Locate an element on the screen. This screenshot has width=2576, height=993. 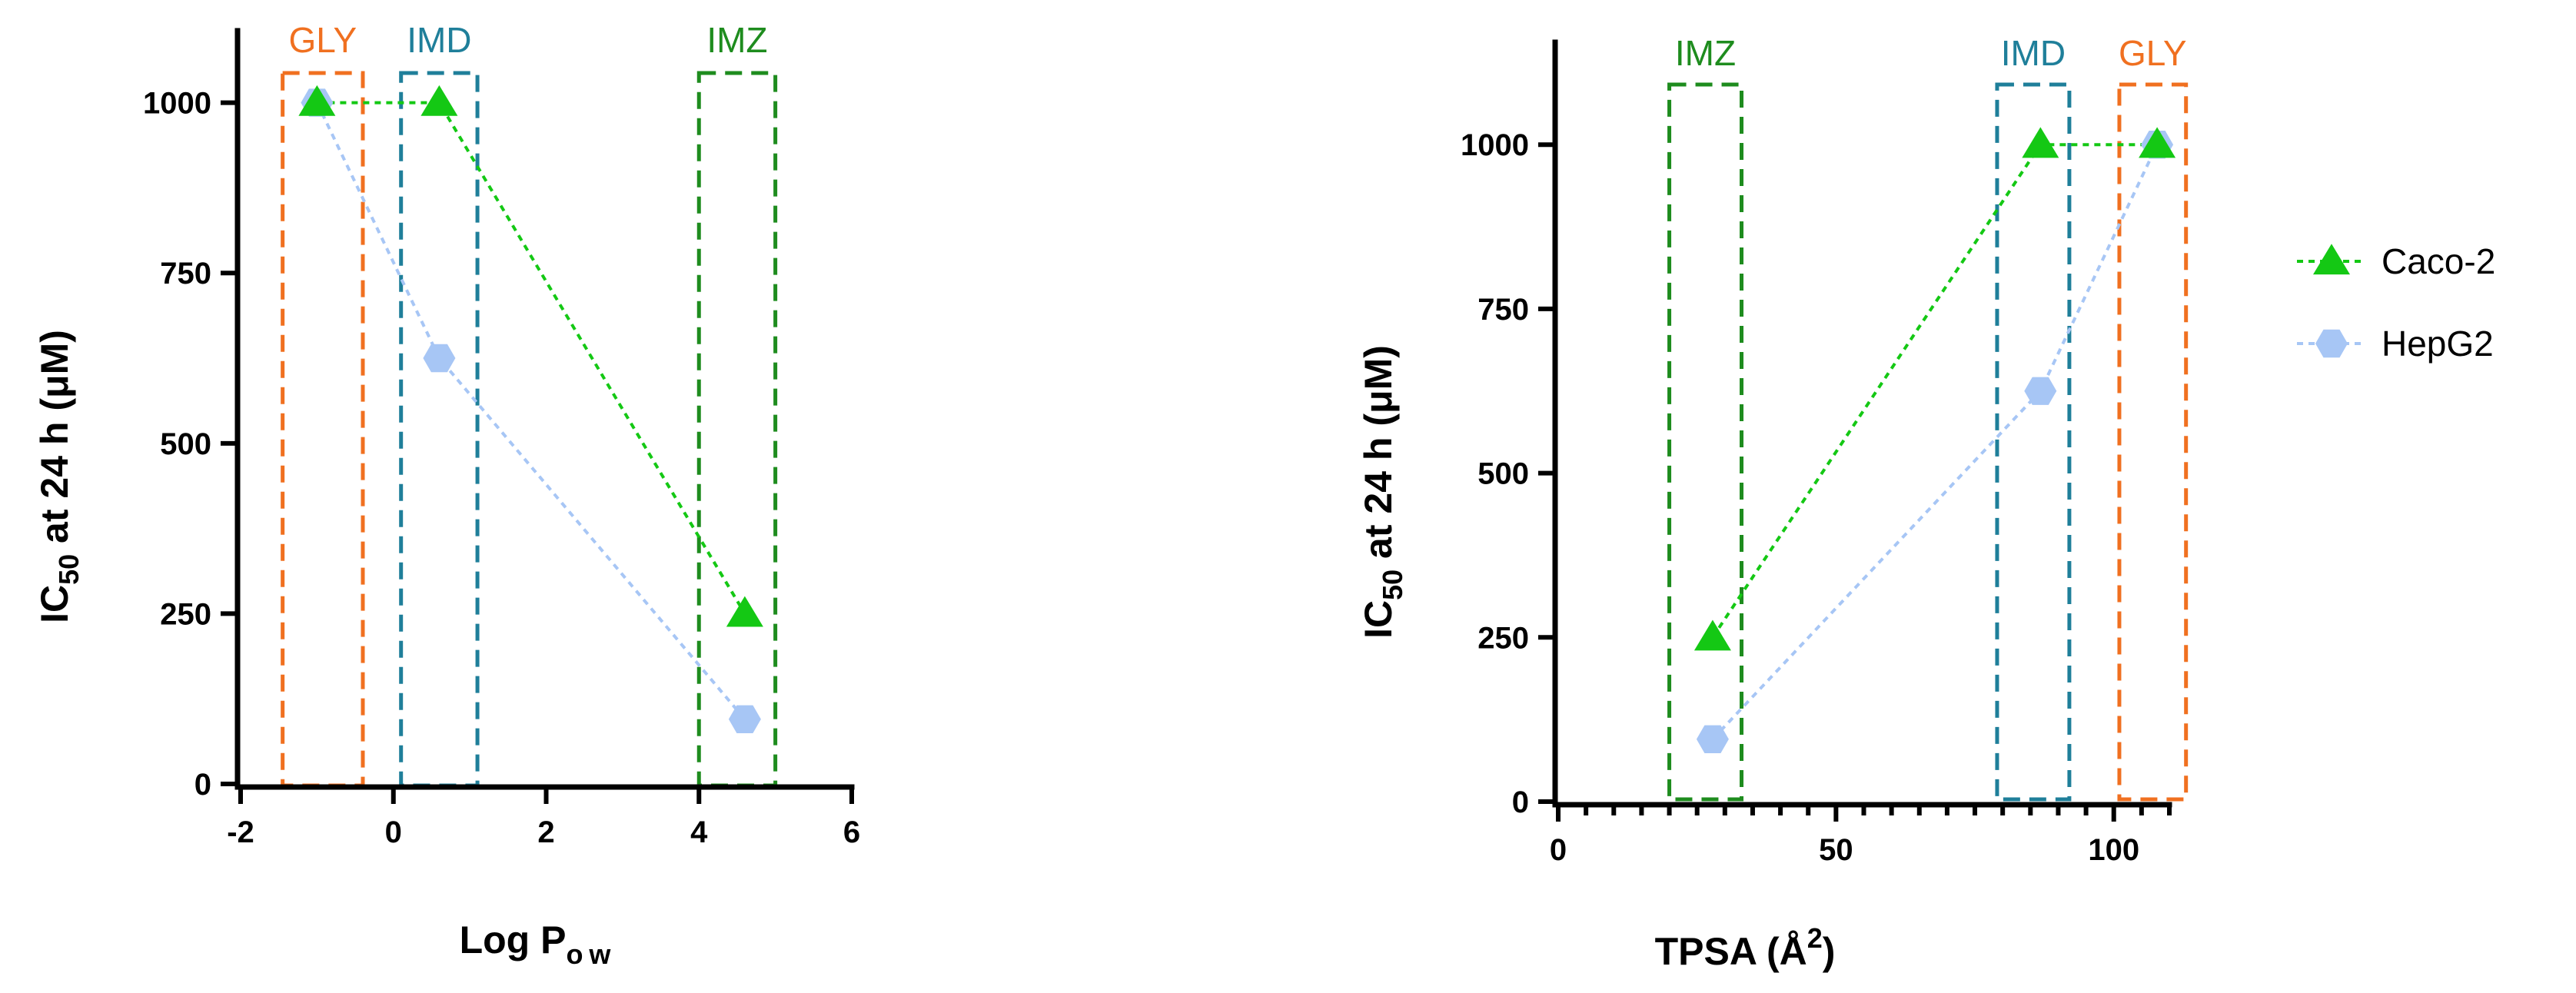
right-series-lines is located at coordinates (1935, 442).